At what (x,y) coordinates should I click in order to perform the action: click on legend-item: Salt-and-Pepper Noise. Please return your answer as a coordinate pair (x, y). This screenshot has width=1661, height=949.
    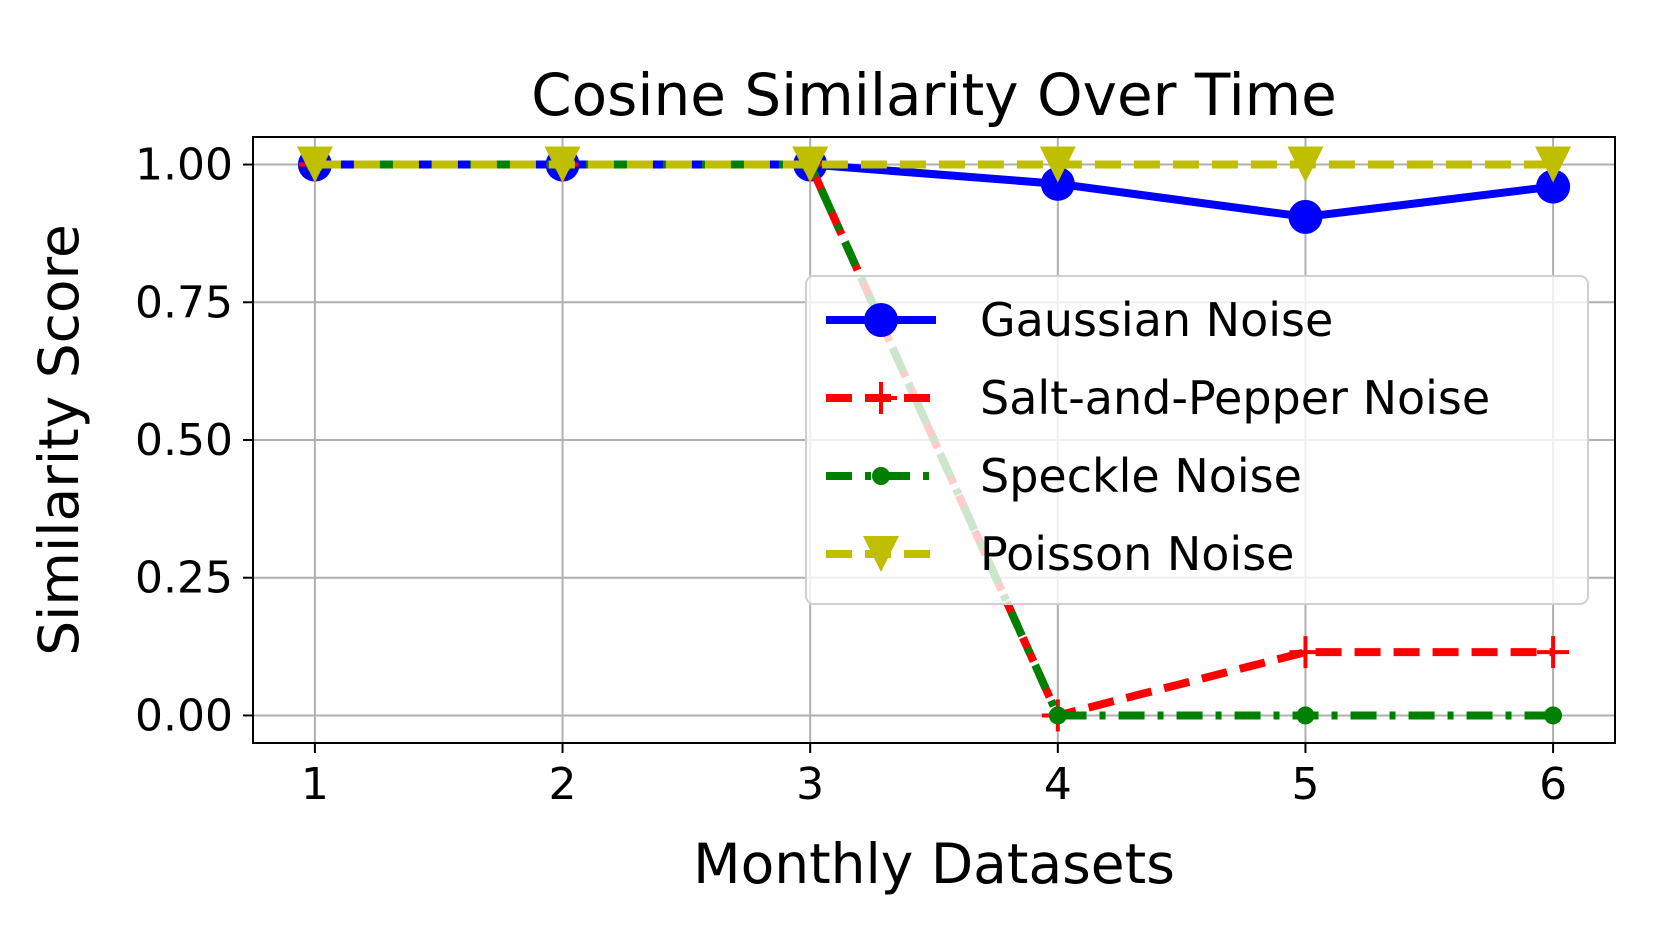
    Looking at the image, I should click on (1158, 398).